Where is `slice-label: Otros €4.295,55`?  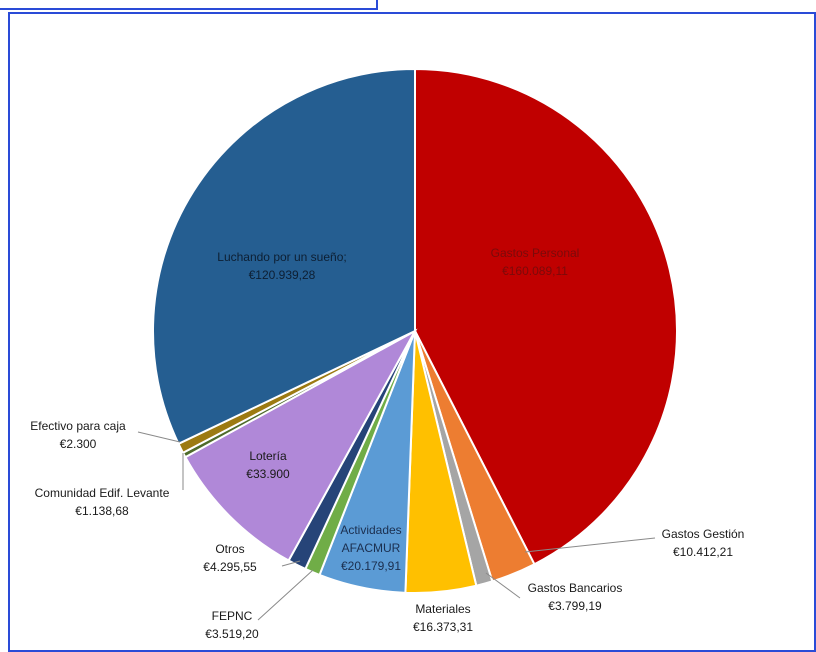 slice-label: Otros €4.295,55 is located at coordinates (230, 558).